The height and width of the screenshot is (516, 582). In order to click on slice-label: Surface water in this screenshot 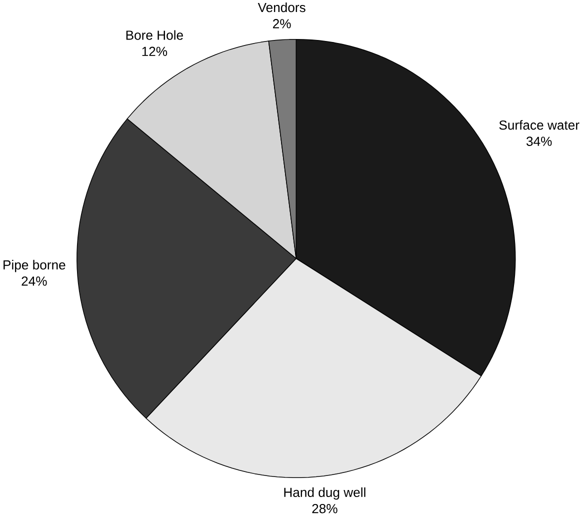, I will do `click(539, 125)`.